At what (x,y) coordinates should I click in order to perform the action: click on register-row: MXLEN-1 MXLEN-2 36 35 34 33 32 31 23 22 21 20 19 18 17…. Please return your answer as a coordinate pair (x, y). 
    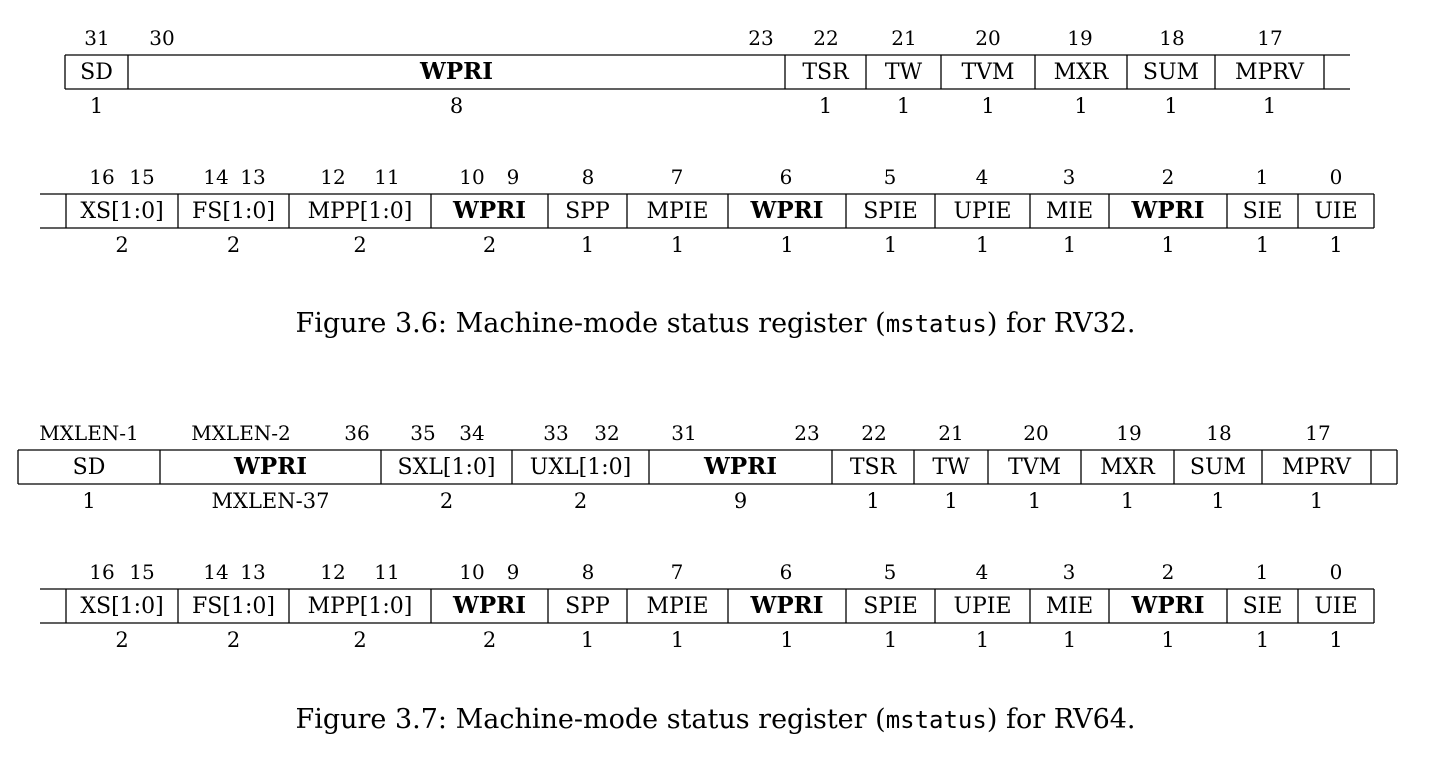
    Looking at the image, I should click on (707, 467).